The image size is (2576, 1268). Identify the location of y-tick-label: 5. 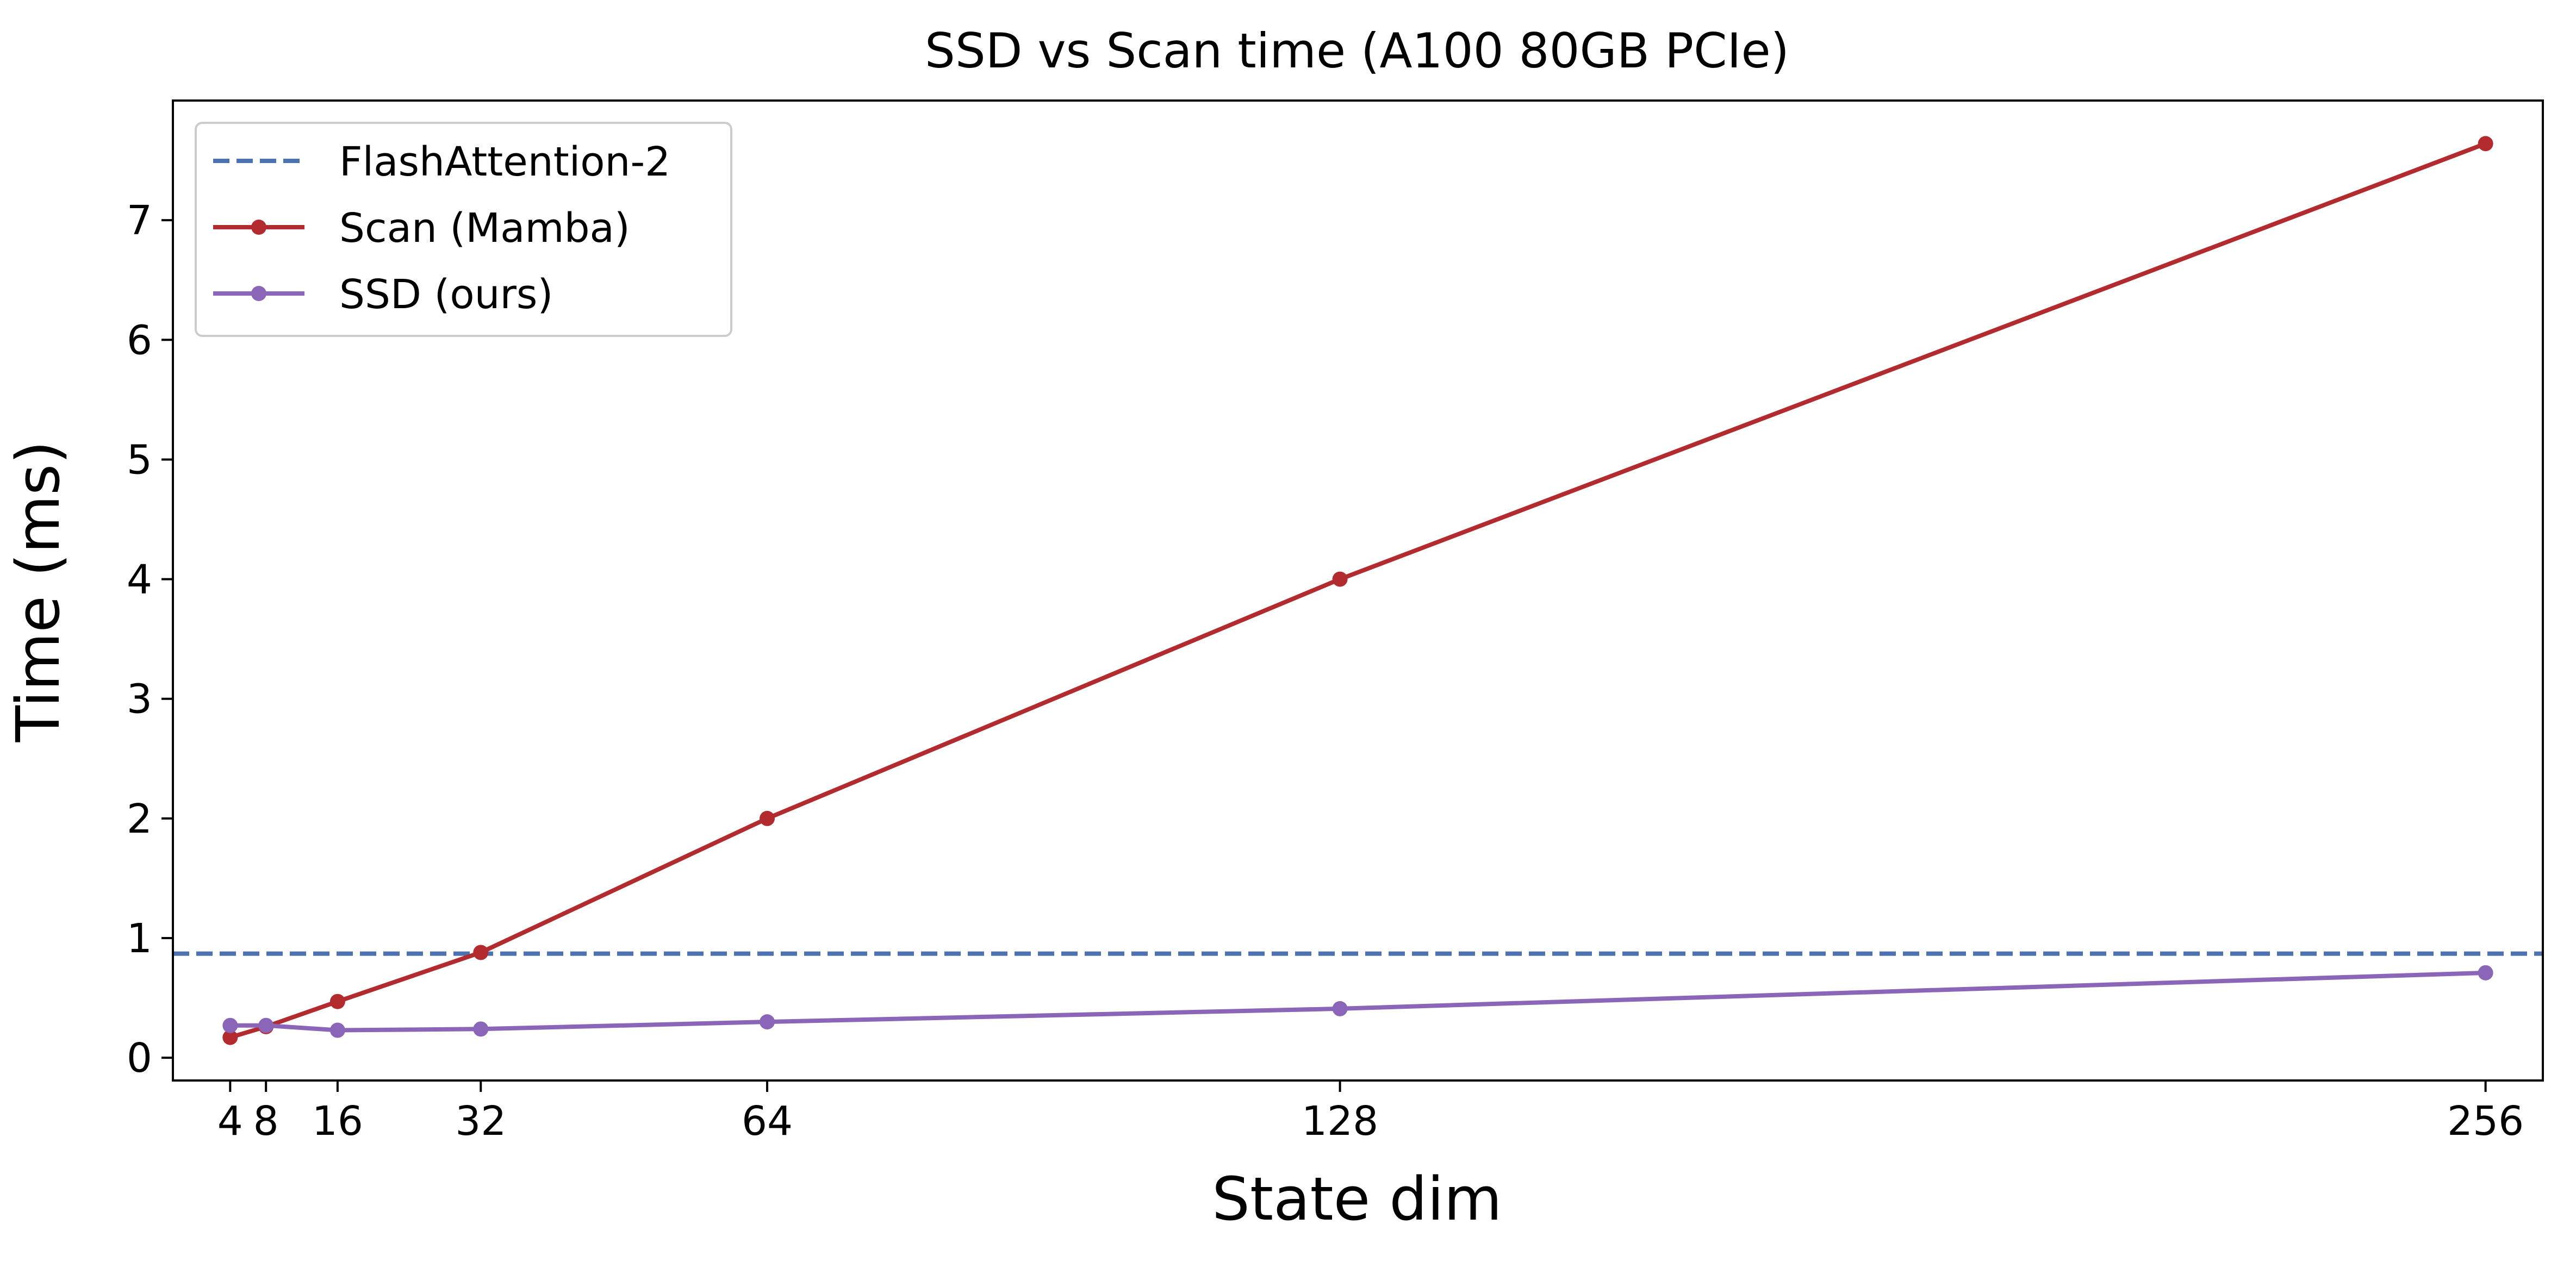
(139, 459).